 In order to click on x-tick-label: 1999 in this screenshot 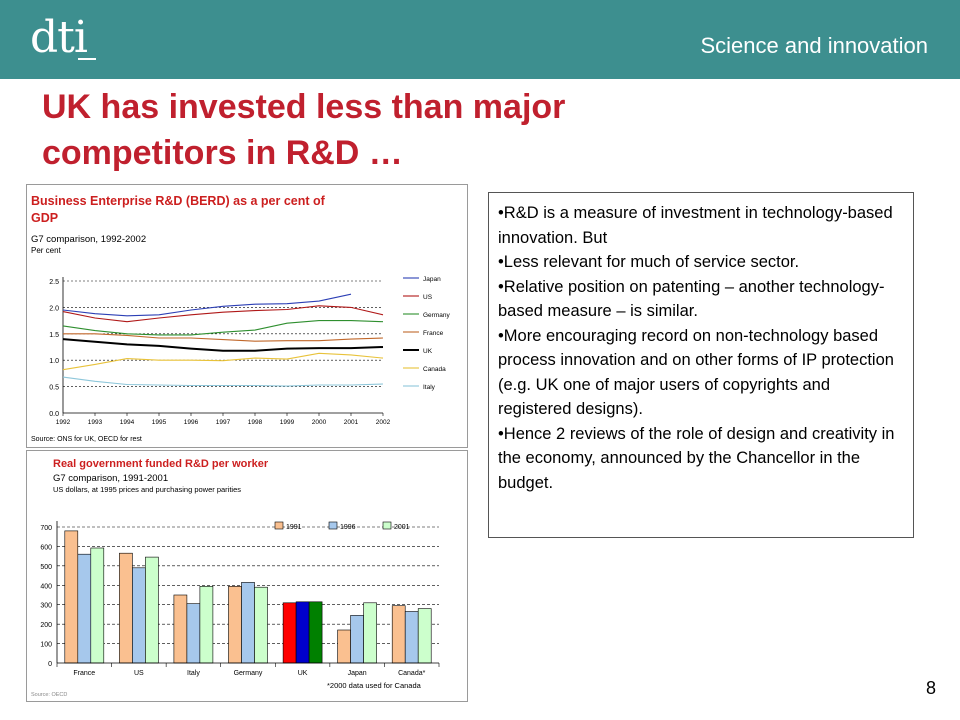, I will do `click(287, 422)`.